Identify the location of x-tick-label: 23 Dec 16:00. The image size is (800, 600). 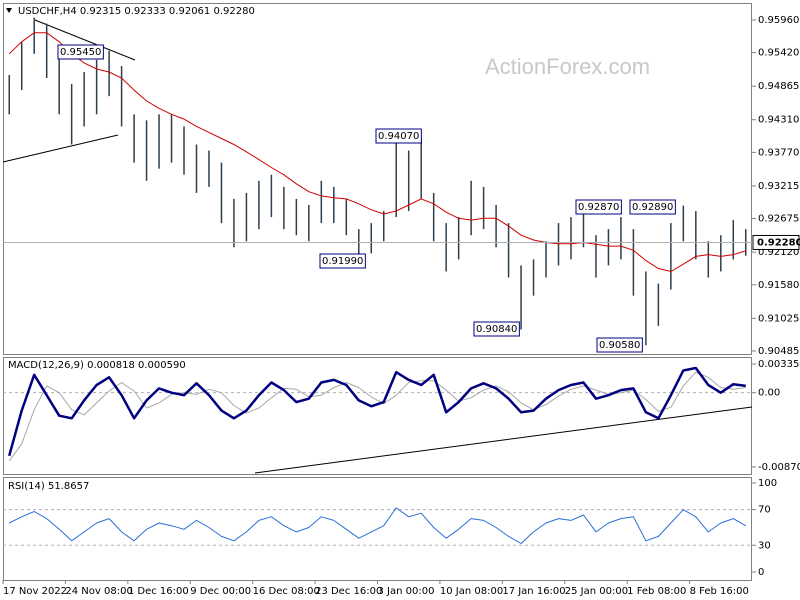
(348, 591).